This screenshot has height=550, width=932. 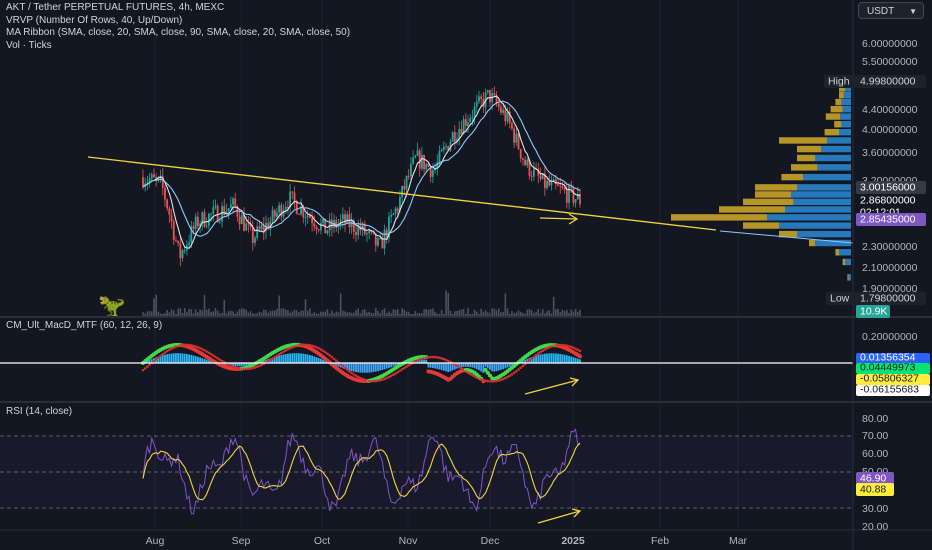 I want to click on ascending-trendline, so click(x=786, y=237).